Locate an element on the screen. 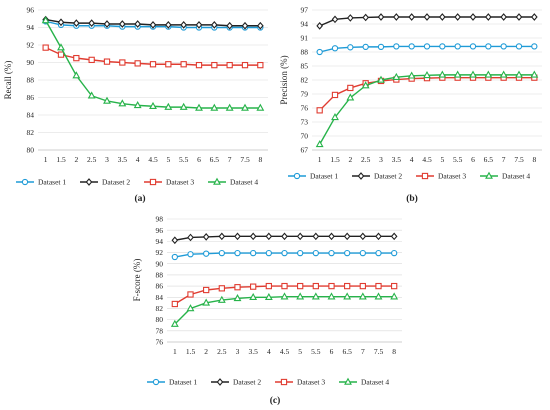 Image resolution: width=550 pixels, height=410 pixels. x-tick-label: 3.5 is located at coordinates (123, 159).